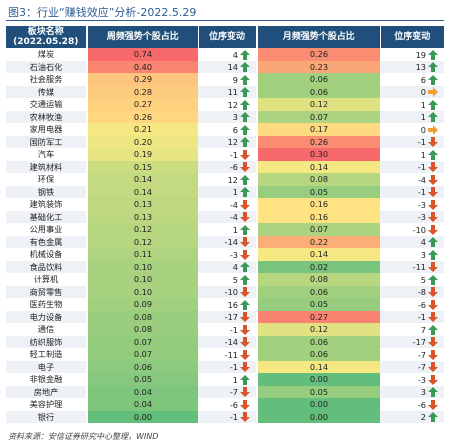 The width and height of the screenshot is (450, 445). I want to click on header-weekly-change: 位序变动, so click(227, 37).